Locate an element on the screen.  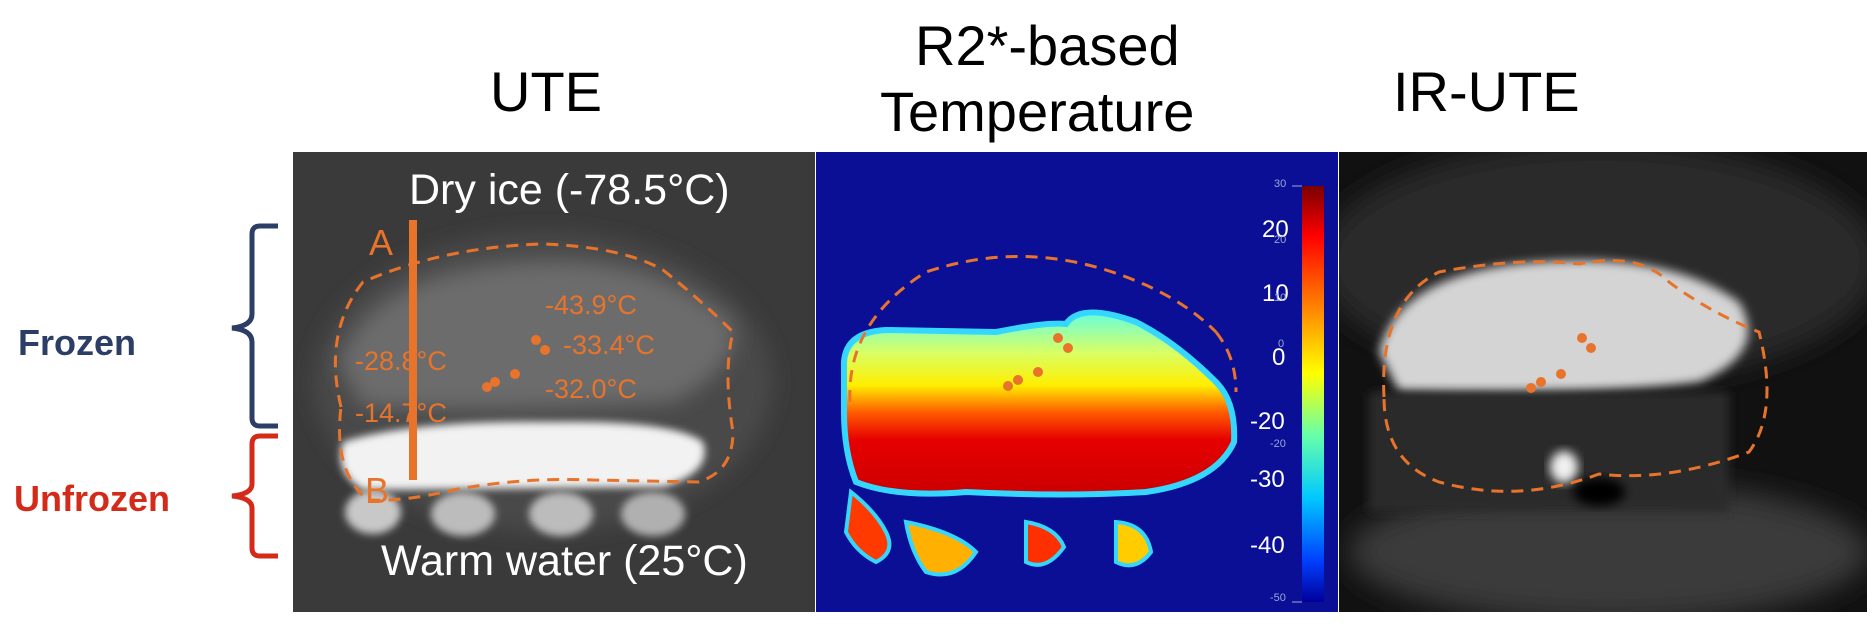
temperature-label: -32.0°C is located at coordinates (591, 389).